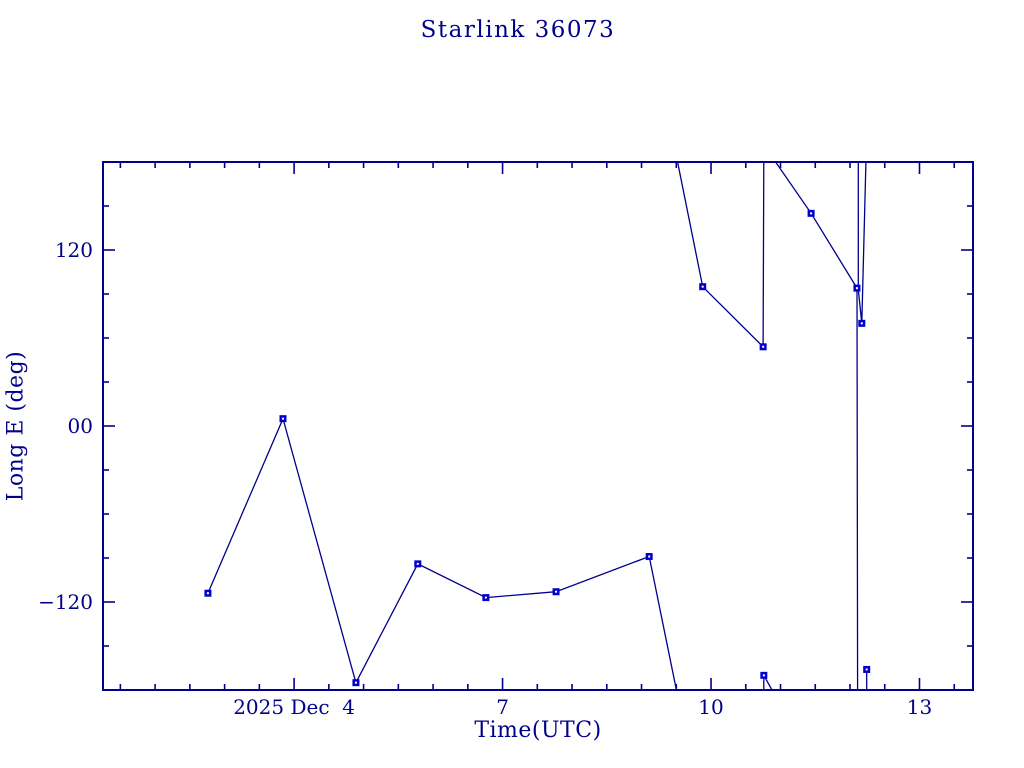 This screenshot has width=1024, height=768. I want to click on x-tick-label: 7, so click(502, 707).